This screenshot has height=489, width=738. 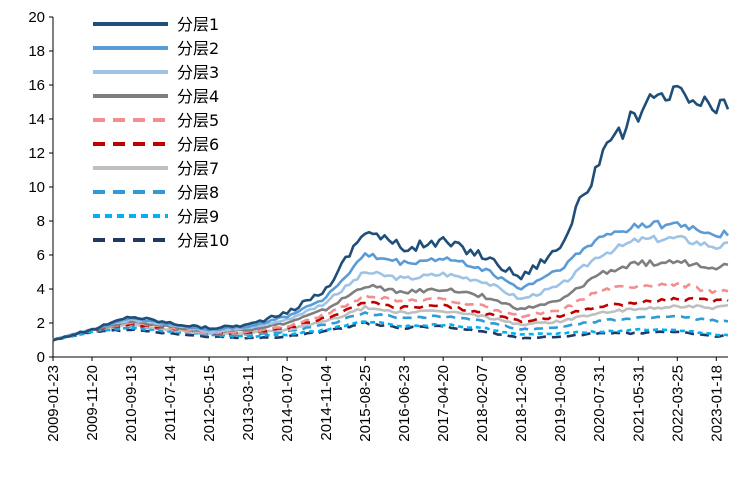 What do you see at coordinates (482, 403) in the screenshot?
I see `x-tick-label: 2018-02-07` at bounding box center [482, 403].